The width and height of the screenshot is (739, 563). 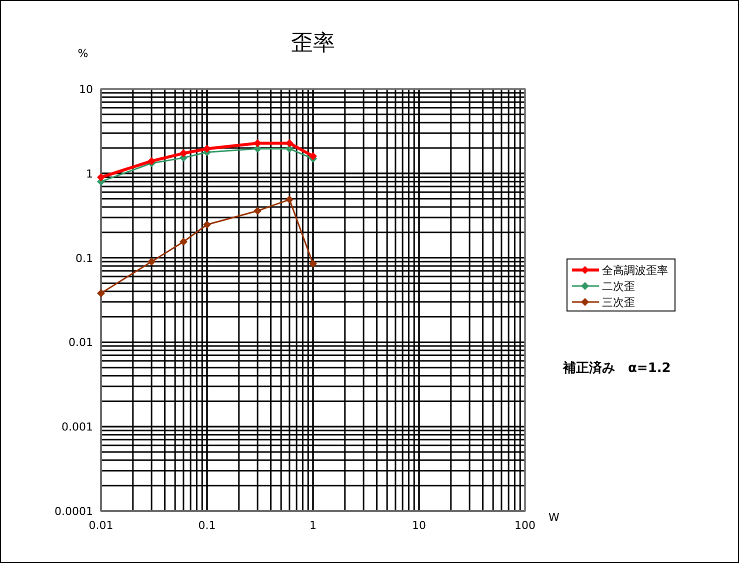 What do you see at coordinates (207, 525) in the screenshot?
I see `x-tick-label: 0.1` at bounding box center [207, 525].